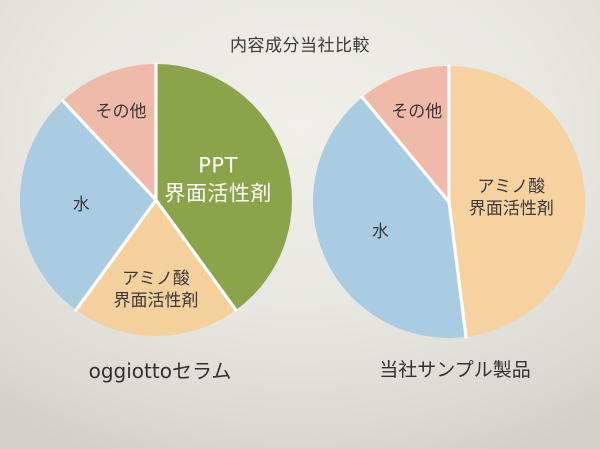  What do you see at coordinates (300, 46) in the screenshot?
I see `figure-title: 内容成分当社比較` at bounding box center [300, 46].